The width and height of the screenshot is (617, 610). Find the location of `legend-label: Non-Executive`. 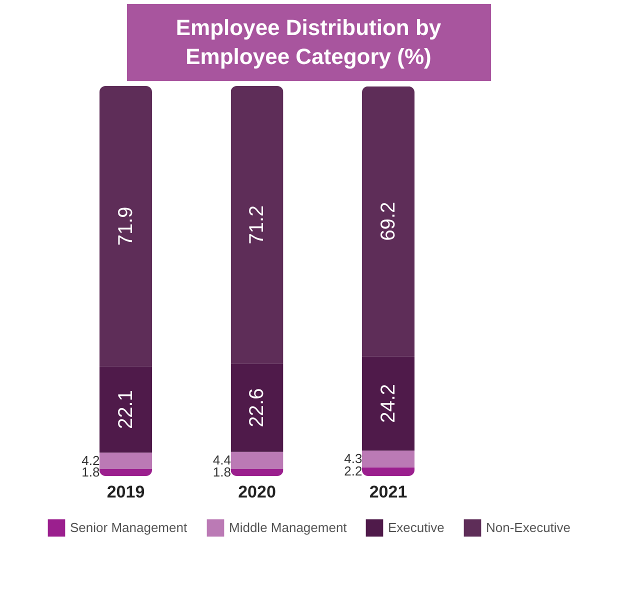

legend-label: Non-Executive is located at coordinates (528, 528).